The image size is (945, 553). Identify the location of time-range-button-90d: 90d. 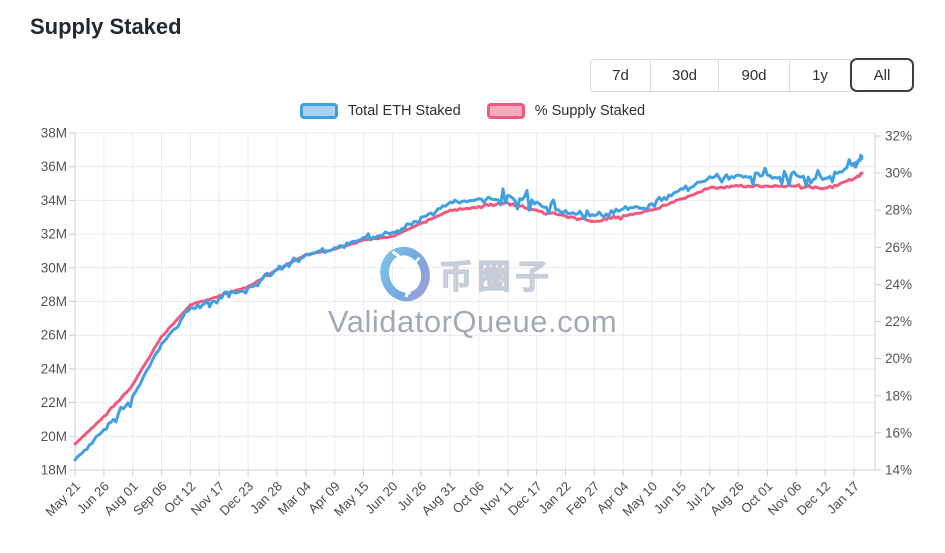
(754, 75).